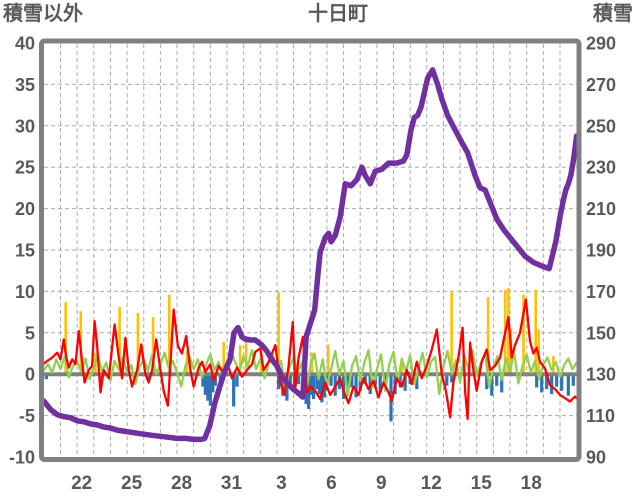 The width and height of the screenshot is (636, 501). I want to click on right-axis-tick: 270, so click(601, 85).